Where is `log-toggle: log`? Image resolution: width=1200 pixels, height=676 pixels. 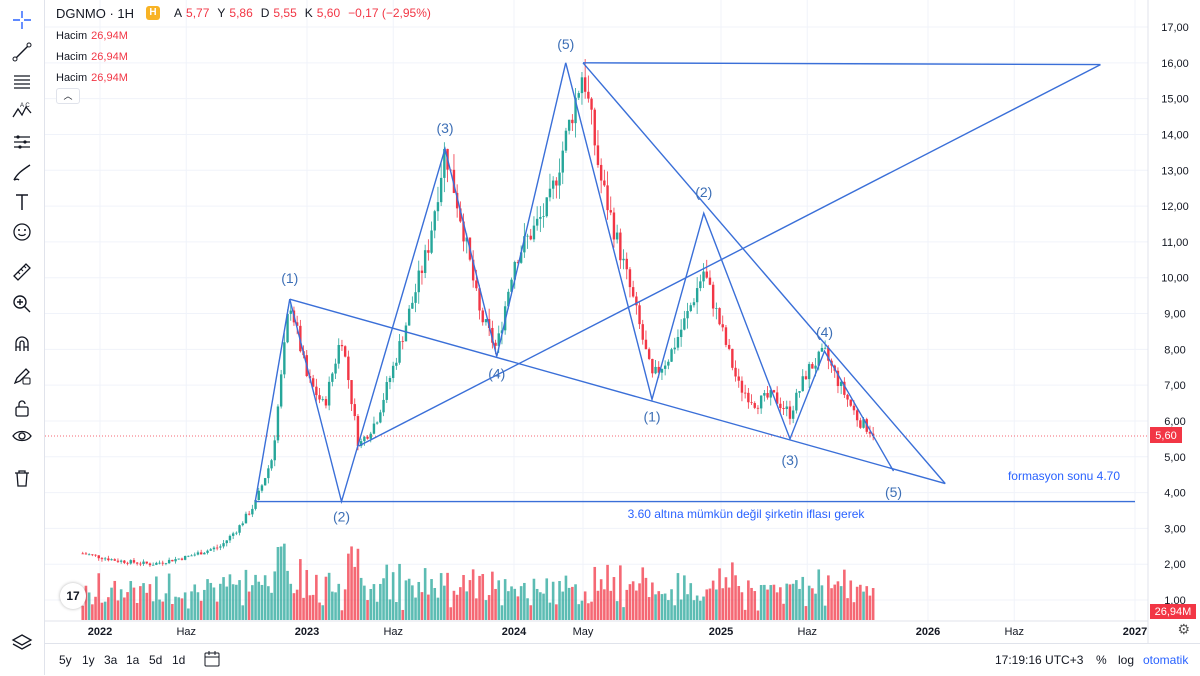
log-toggle: log is located at coordinates (1126, 660).